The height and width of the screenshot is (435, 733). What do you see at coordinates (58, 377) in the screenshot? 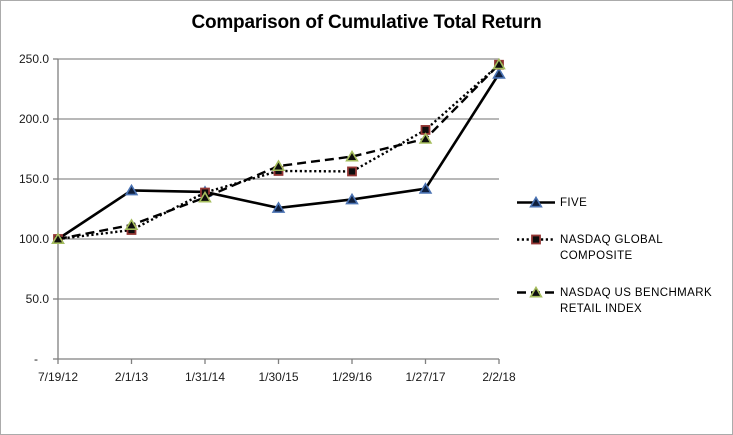
I see `x-tick-label: 7/19/12` at bounding box center [58, 377].